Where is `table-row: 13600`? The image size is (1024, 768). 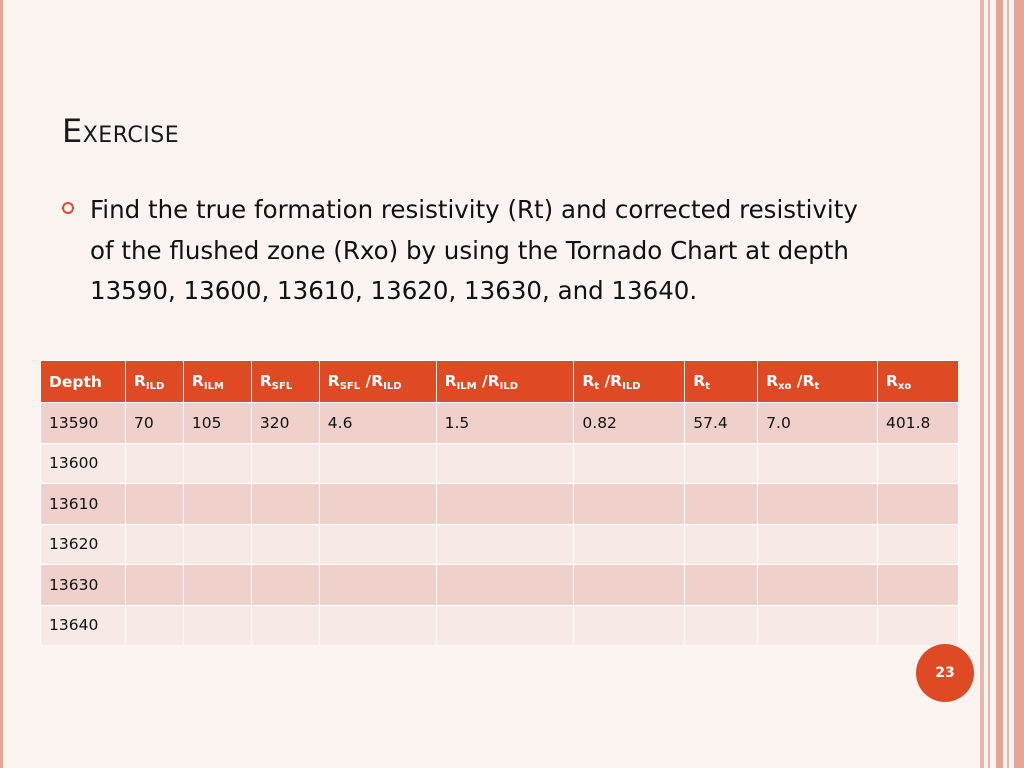 table-row: 13600 is located at coordinates (500, 463).